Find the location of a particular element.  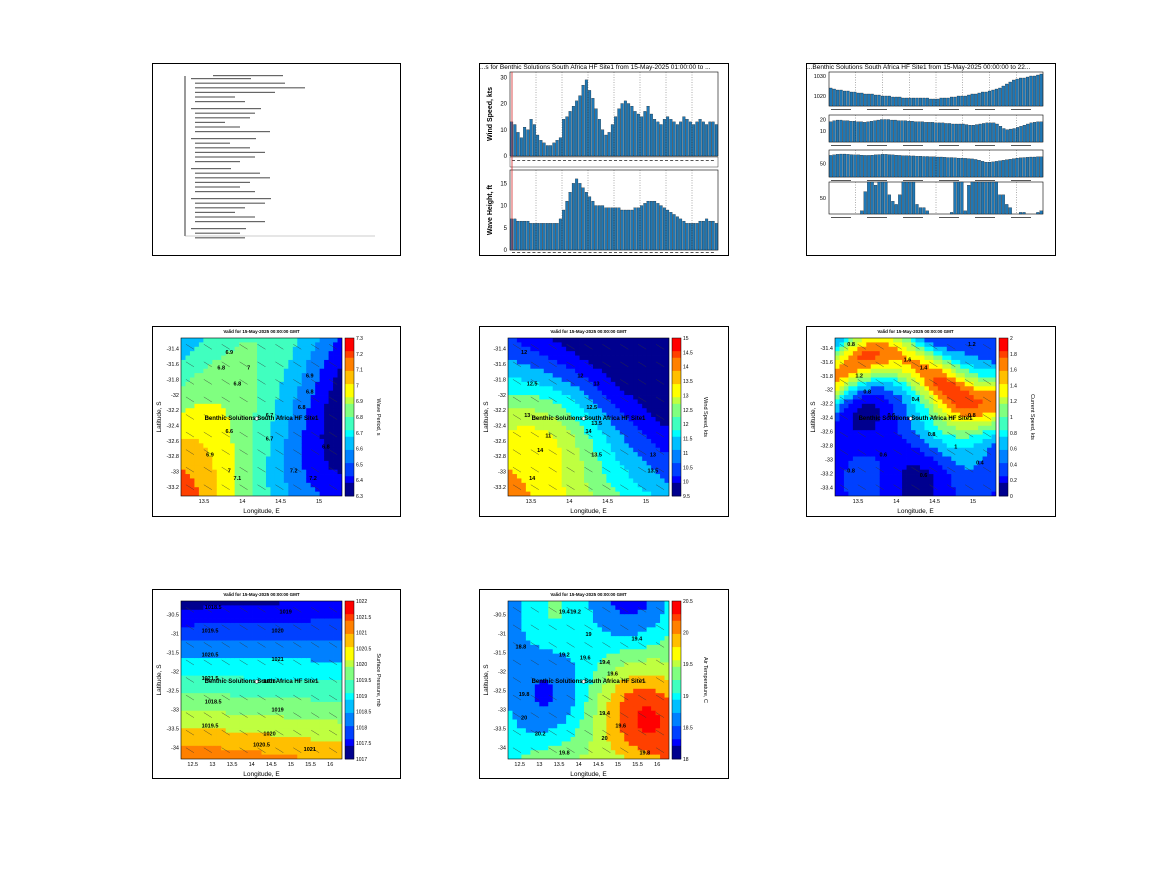

contour-label: 13 is located at coordinates (527, 416).